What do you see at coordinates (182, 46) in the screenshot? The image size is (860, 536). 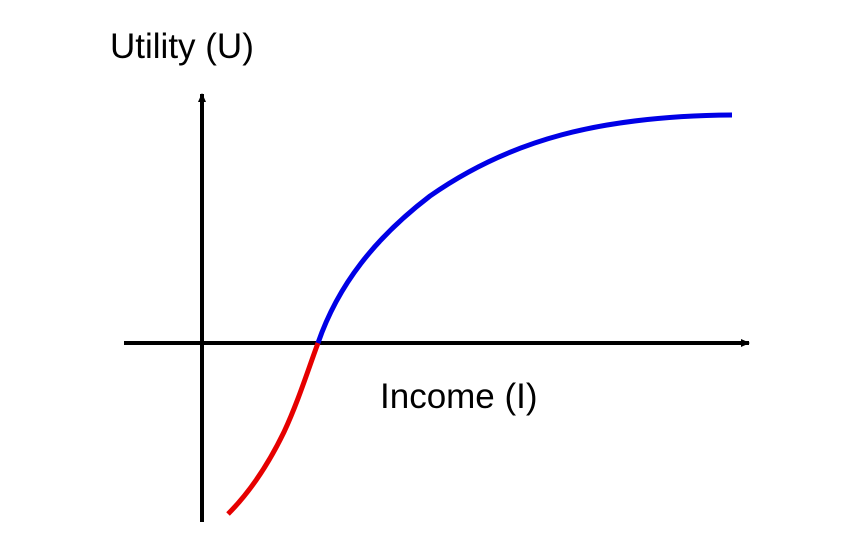 I see `y-axis-label: Utility (U)` at bounding box center [182, 46].